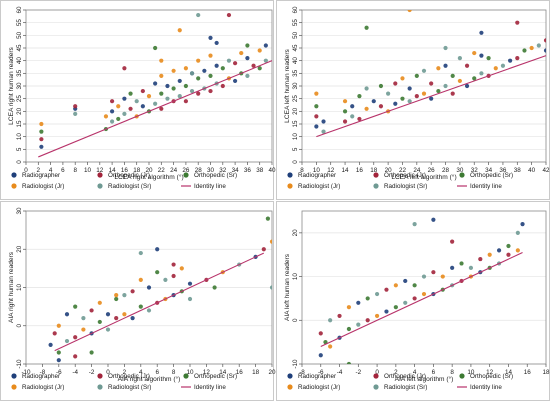 This screenshot has height=401, width=550. Describe the element at coordinates (295, 86) in the screenshot. I see `y-tick-label: 30` at that location.